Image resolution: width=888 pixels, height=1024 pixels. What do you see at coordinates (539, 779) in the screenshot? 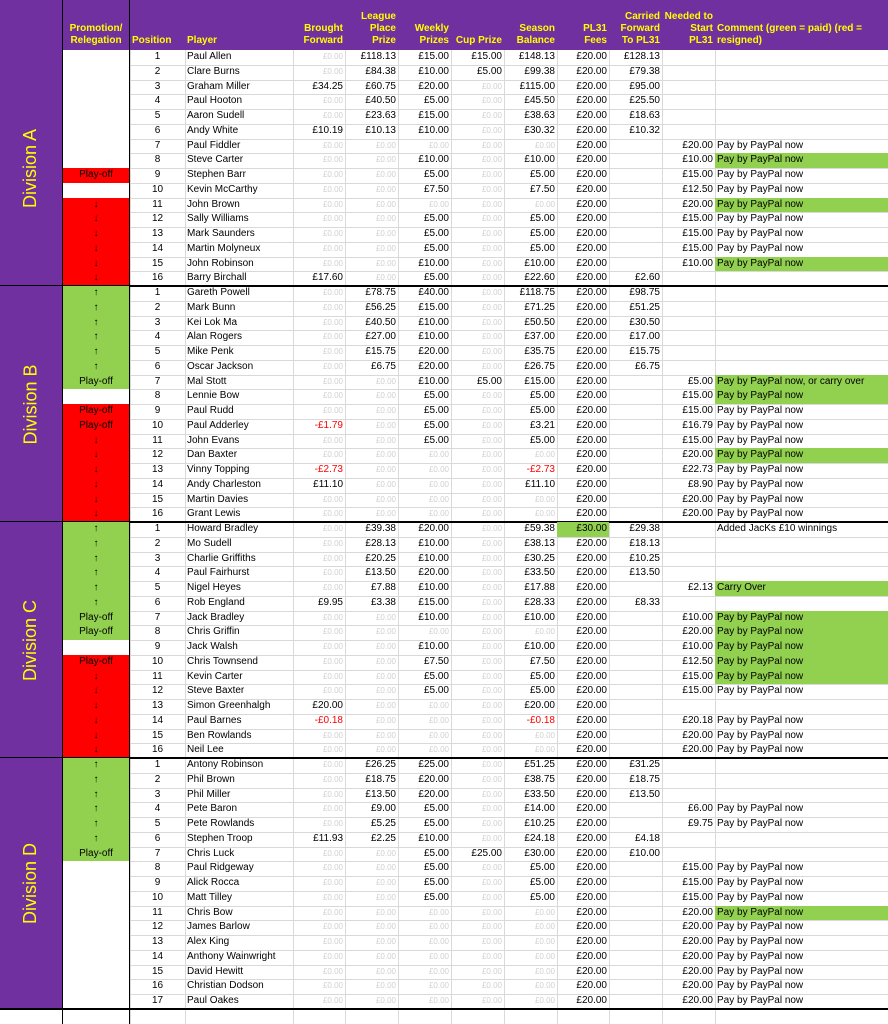
I see `season-balance-cell: £38.75` at bounding box center [539, 779].